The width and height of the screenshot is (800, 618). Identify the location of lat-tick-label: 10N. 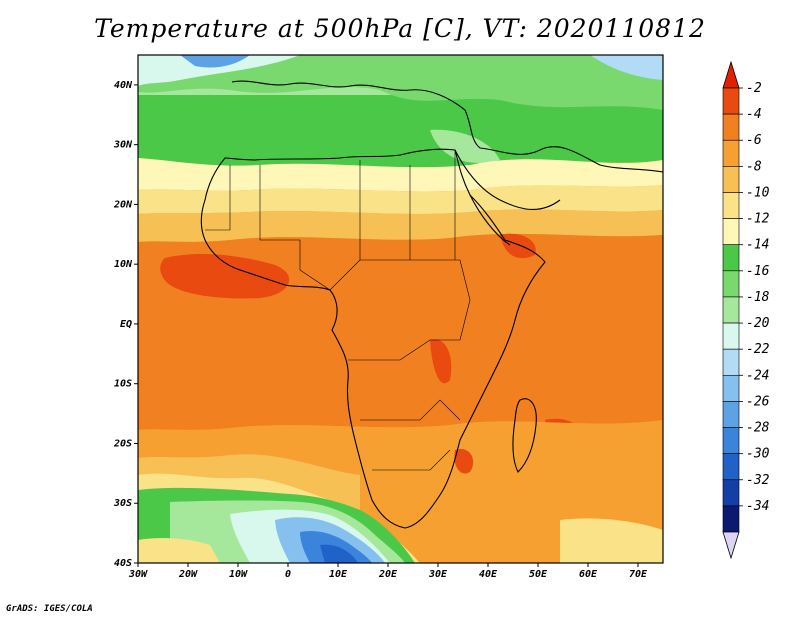
(123, 264).